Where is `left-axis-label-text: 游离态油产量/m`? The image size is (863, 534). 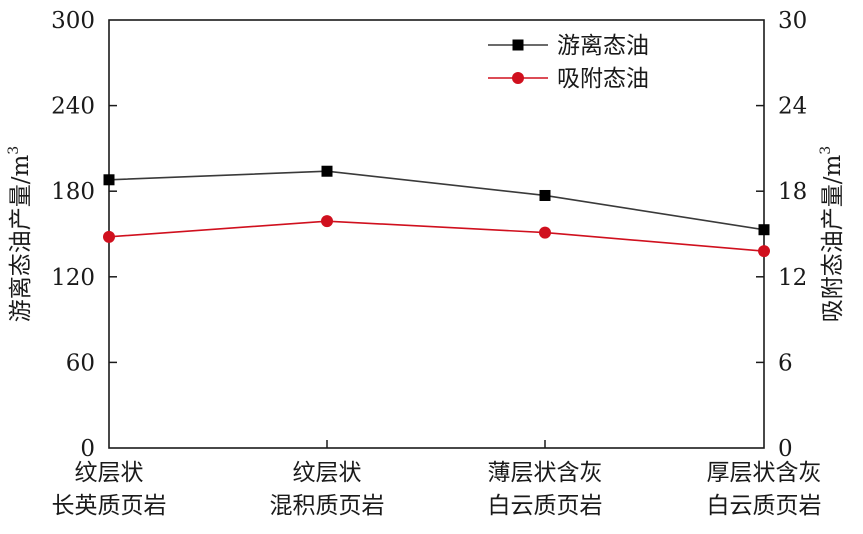 left-axis-label-text: 游离态油产量/m is located at coordinates (21, 238).